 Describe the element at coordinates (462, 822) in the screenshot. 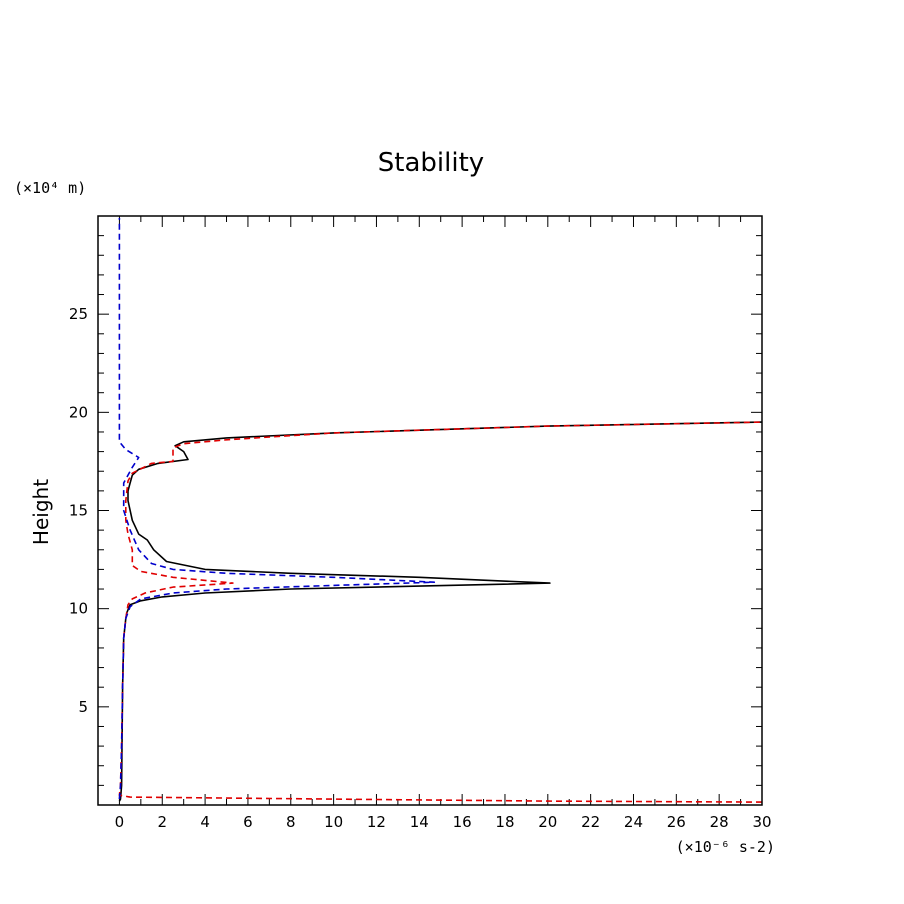

I see `x-tick-label: 16` at that location.